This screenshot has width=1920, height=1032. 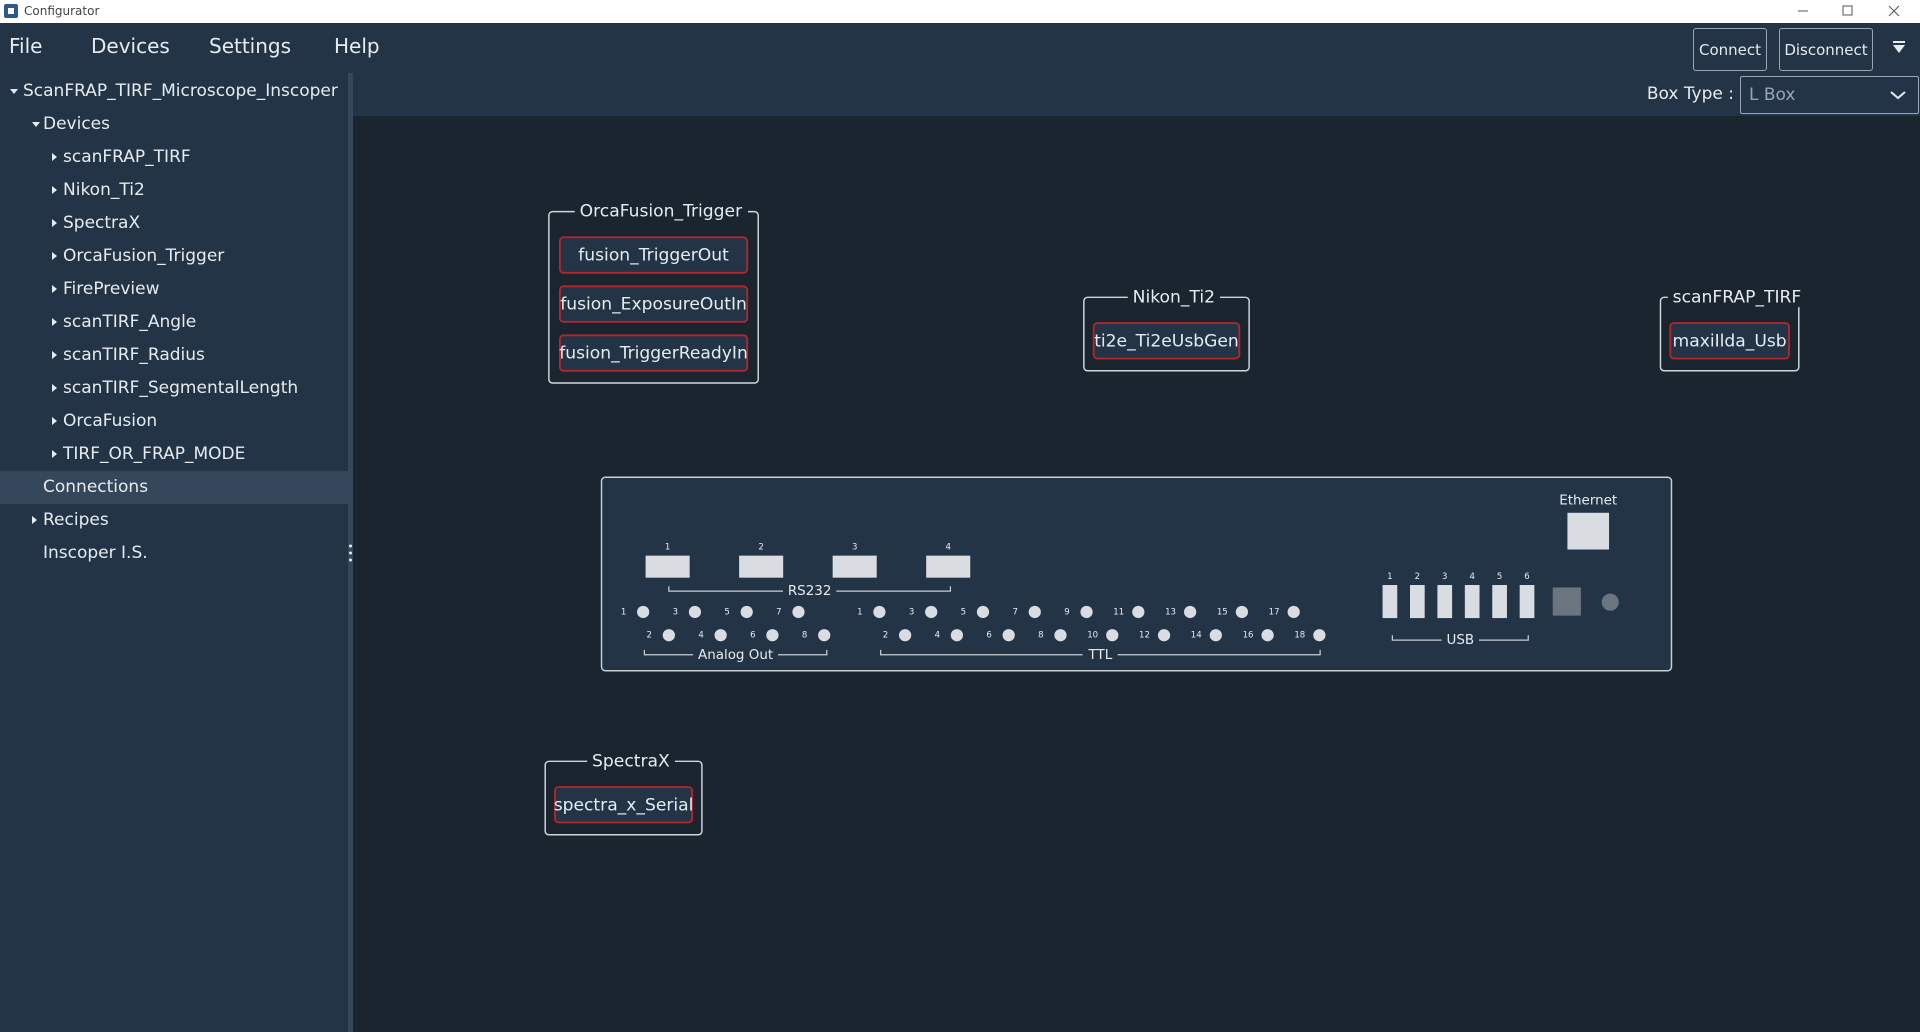 What do you see at coordinates (174, 289) in the screenshot?
I see `tree-item: FirePreview` at bounding box center [174, 289].